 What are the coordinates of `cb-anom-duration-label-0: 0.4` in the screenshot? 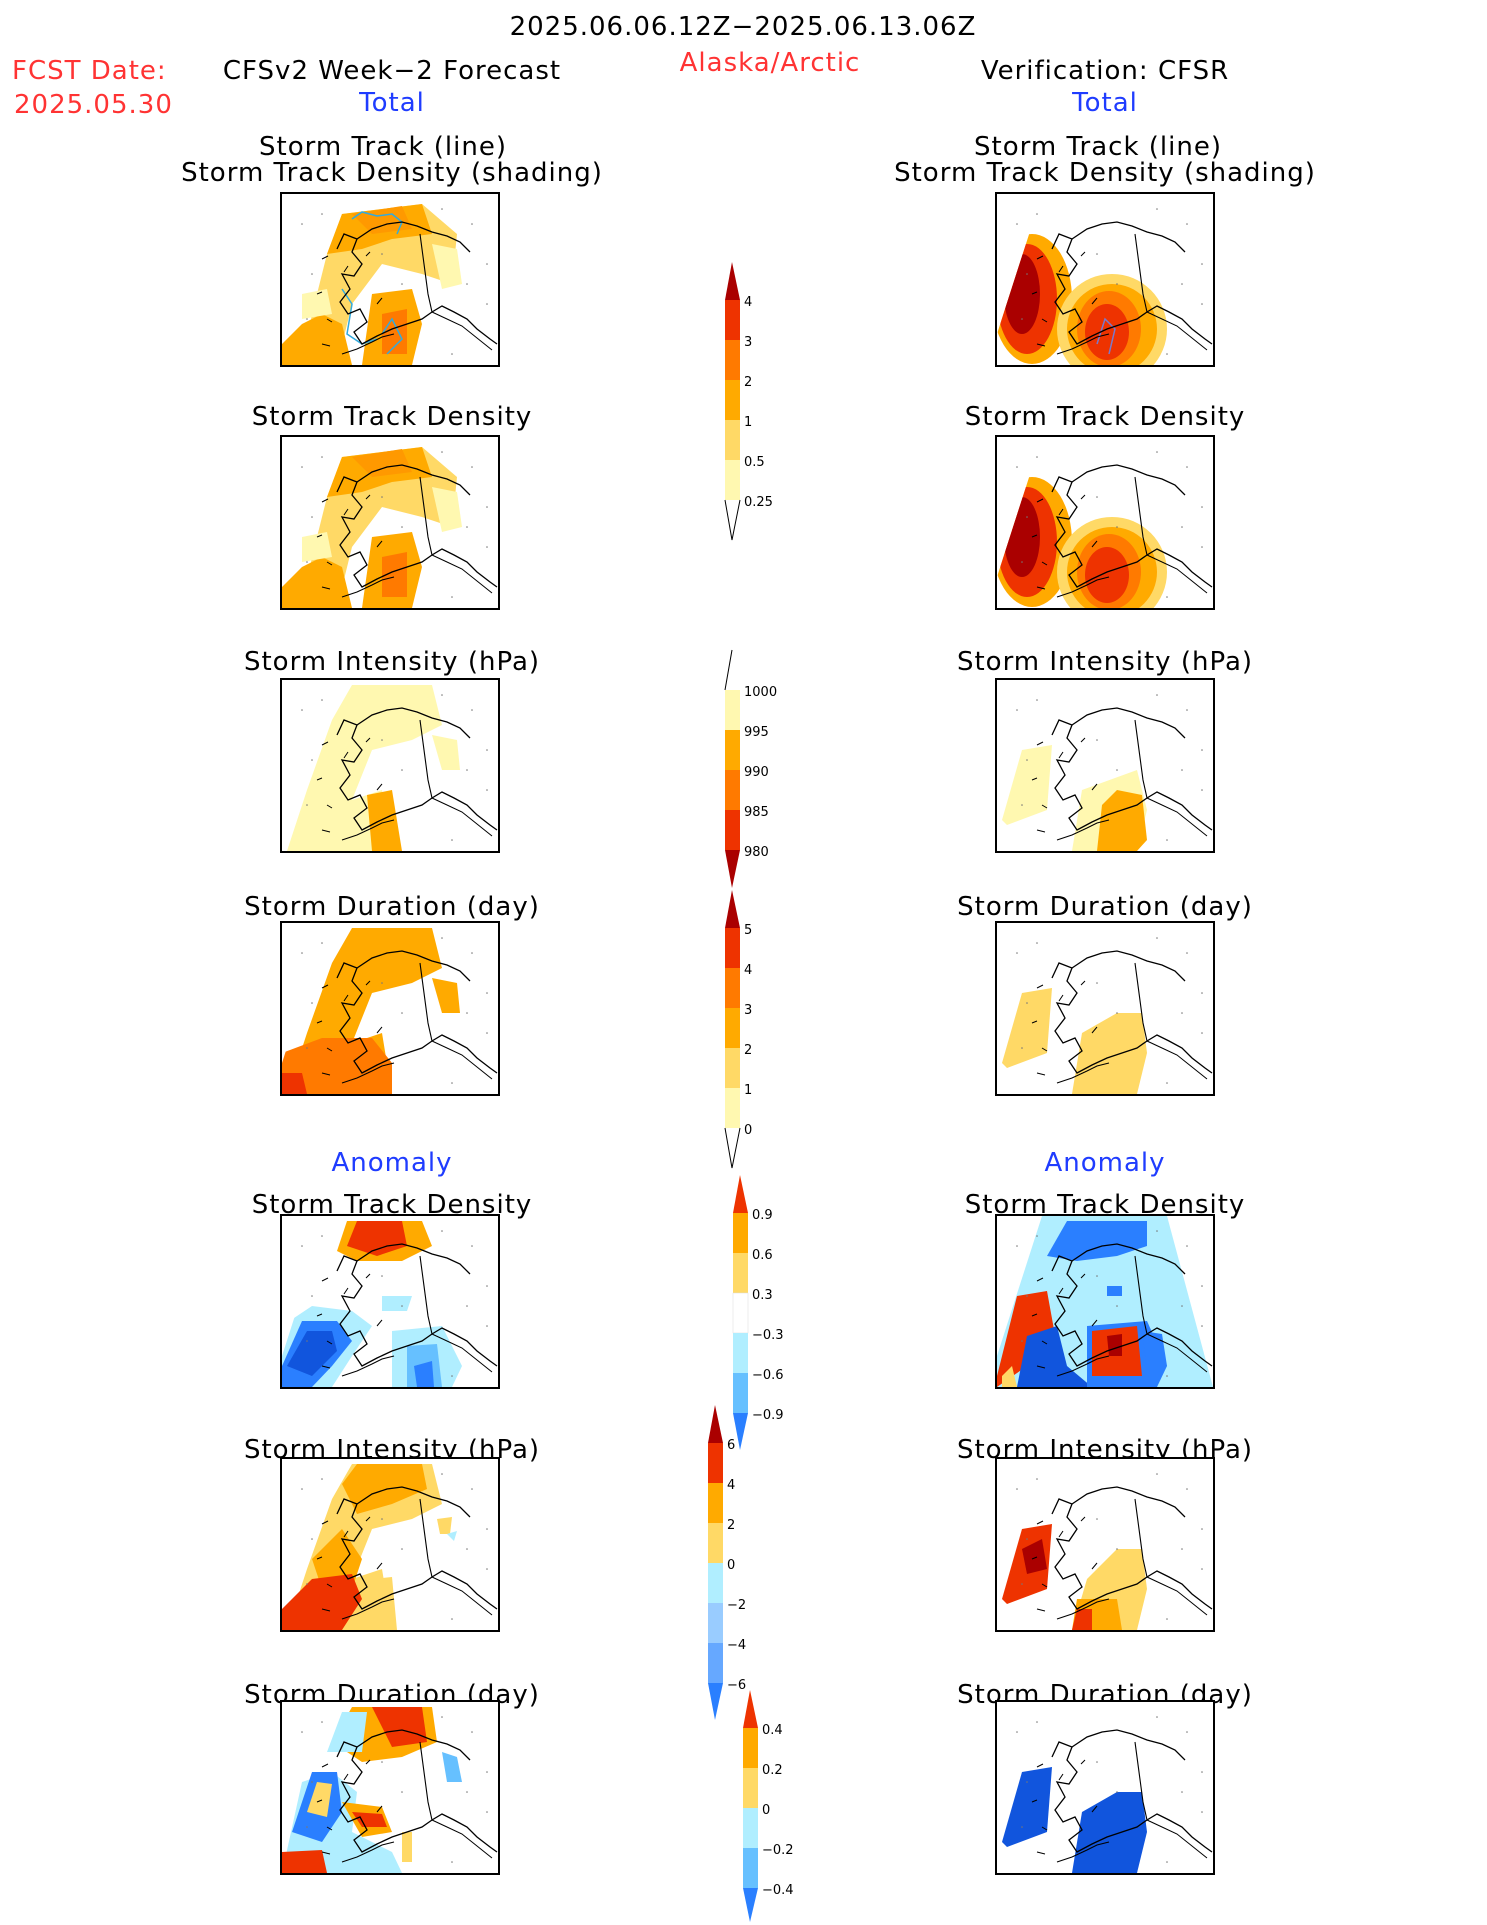 It's located at (772, 1730).